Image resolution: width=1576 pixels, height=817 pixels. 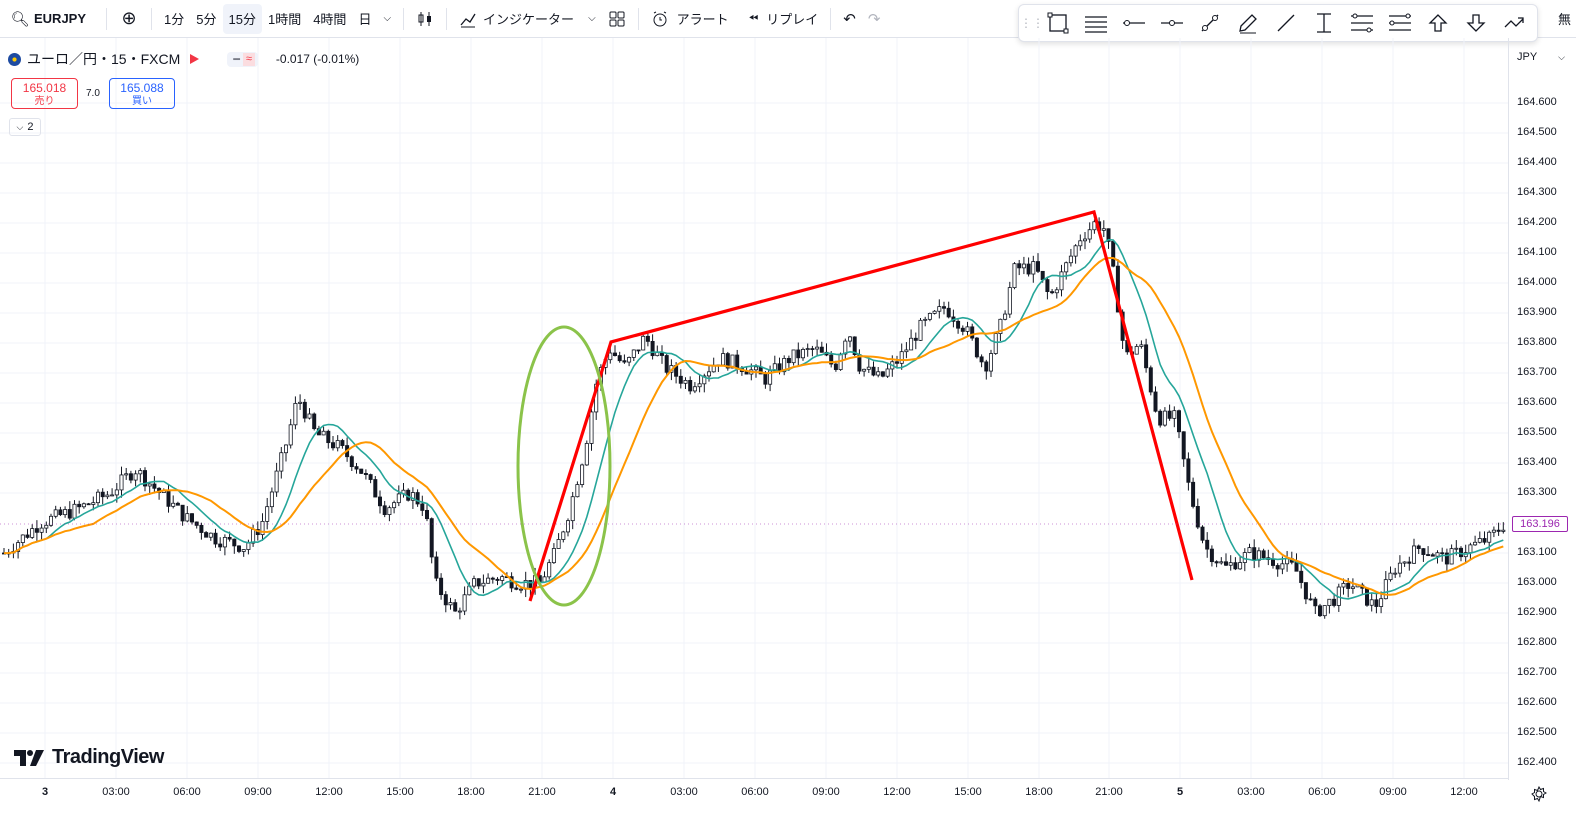 I want to click on interval-1m: 1分, so click(x=174, y=19).